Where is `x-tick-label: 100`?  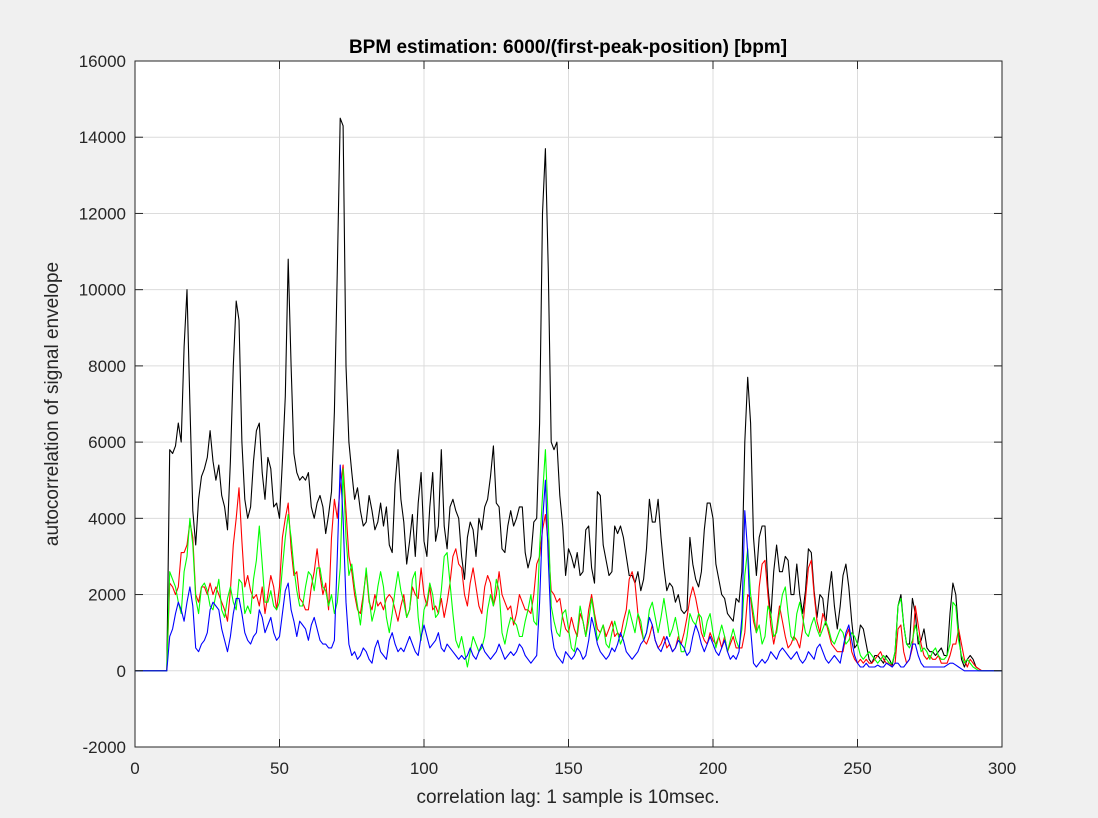 x-tick-label: 100 is located at coordinates (424, 768).